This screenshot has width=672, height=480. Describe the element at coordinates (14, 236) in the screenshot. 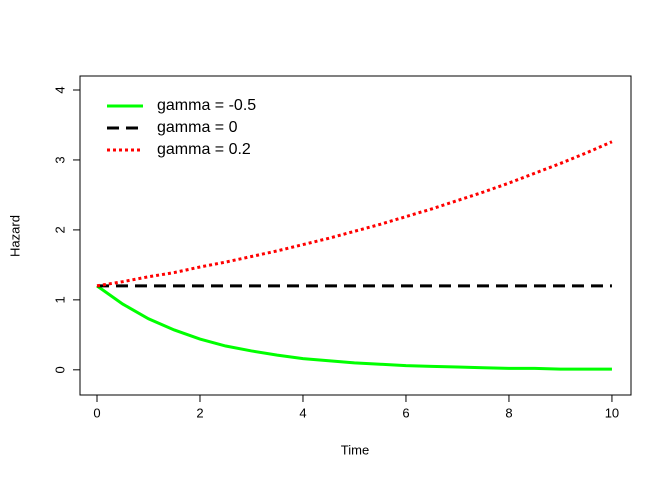

I see `y-axis-title: Hazard` at that location.